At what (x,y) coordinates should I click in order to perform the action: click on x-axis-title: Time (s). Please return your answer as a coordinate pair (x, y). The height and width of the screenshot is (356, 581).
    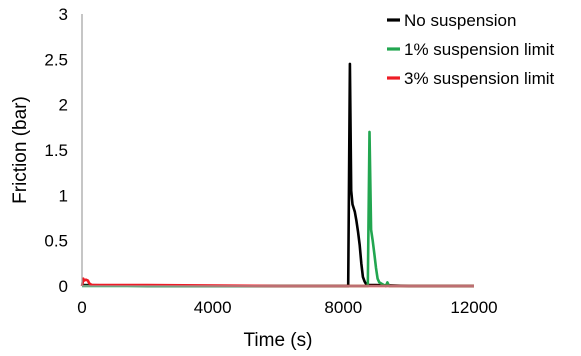
    Looking at the image, I should click on (278, 340).